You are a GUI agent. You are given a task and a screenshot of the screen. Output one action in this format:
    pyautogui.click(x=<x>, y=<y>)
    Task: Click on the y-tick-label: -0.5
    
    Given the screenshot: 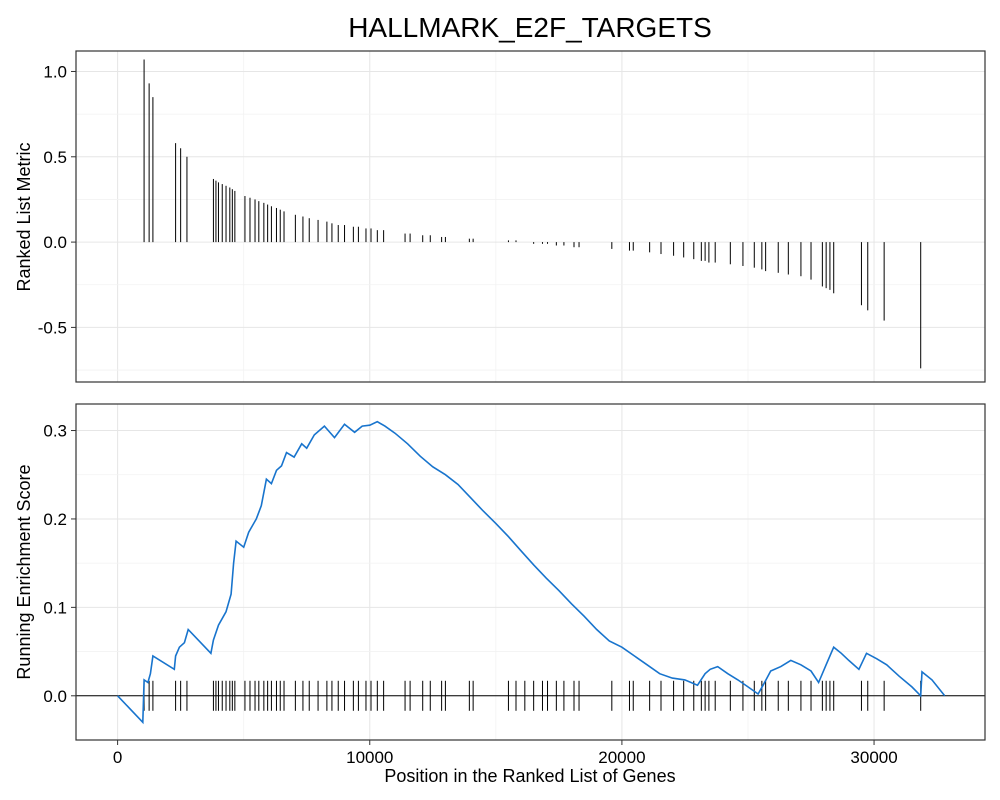 What is the action you would take?
    pyautogui.click(x=52, y=327)
    